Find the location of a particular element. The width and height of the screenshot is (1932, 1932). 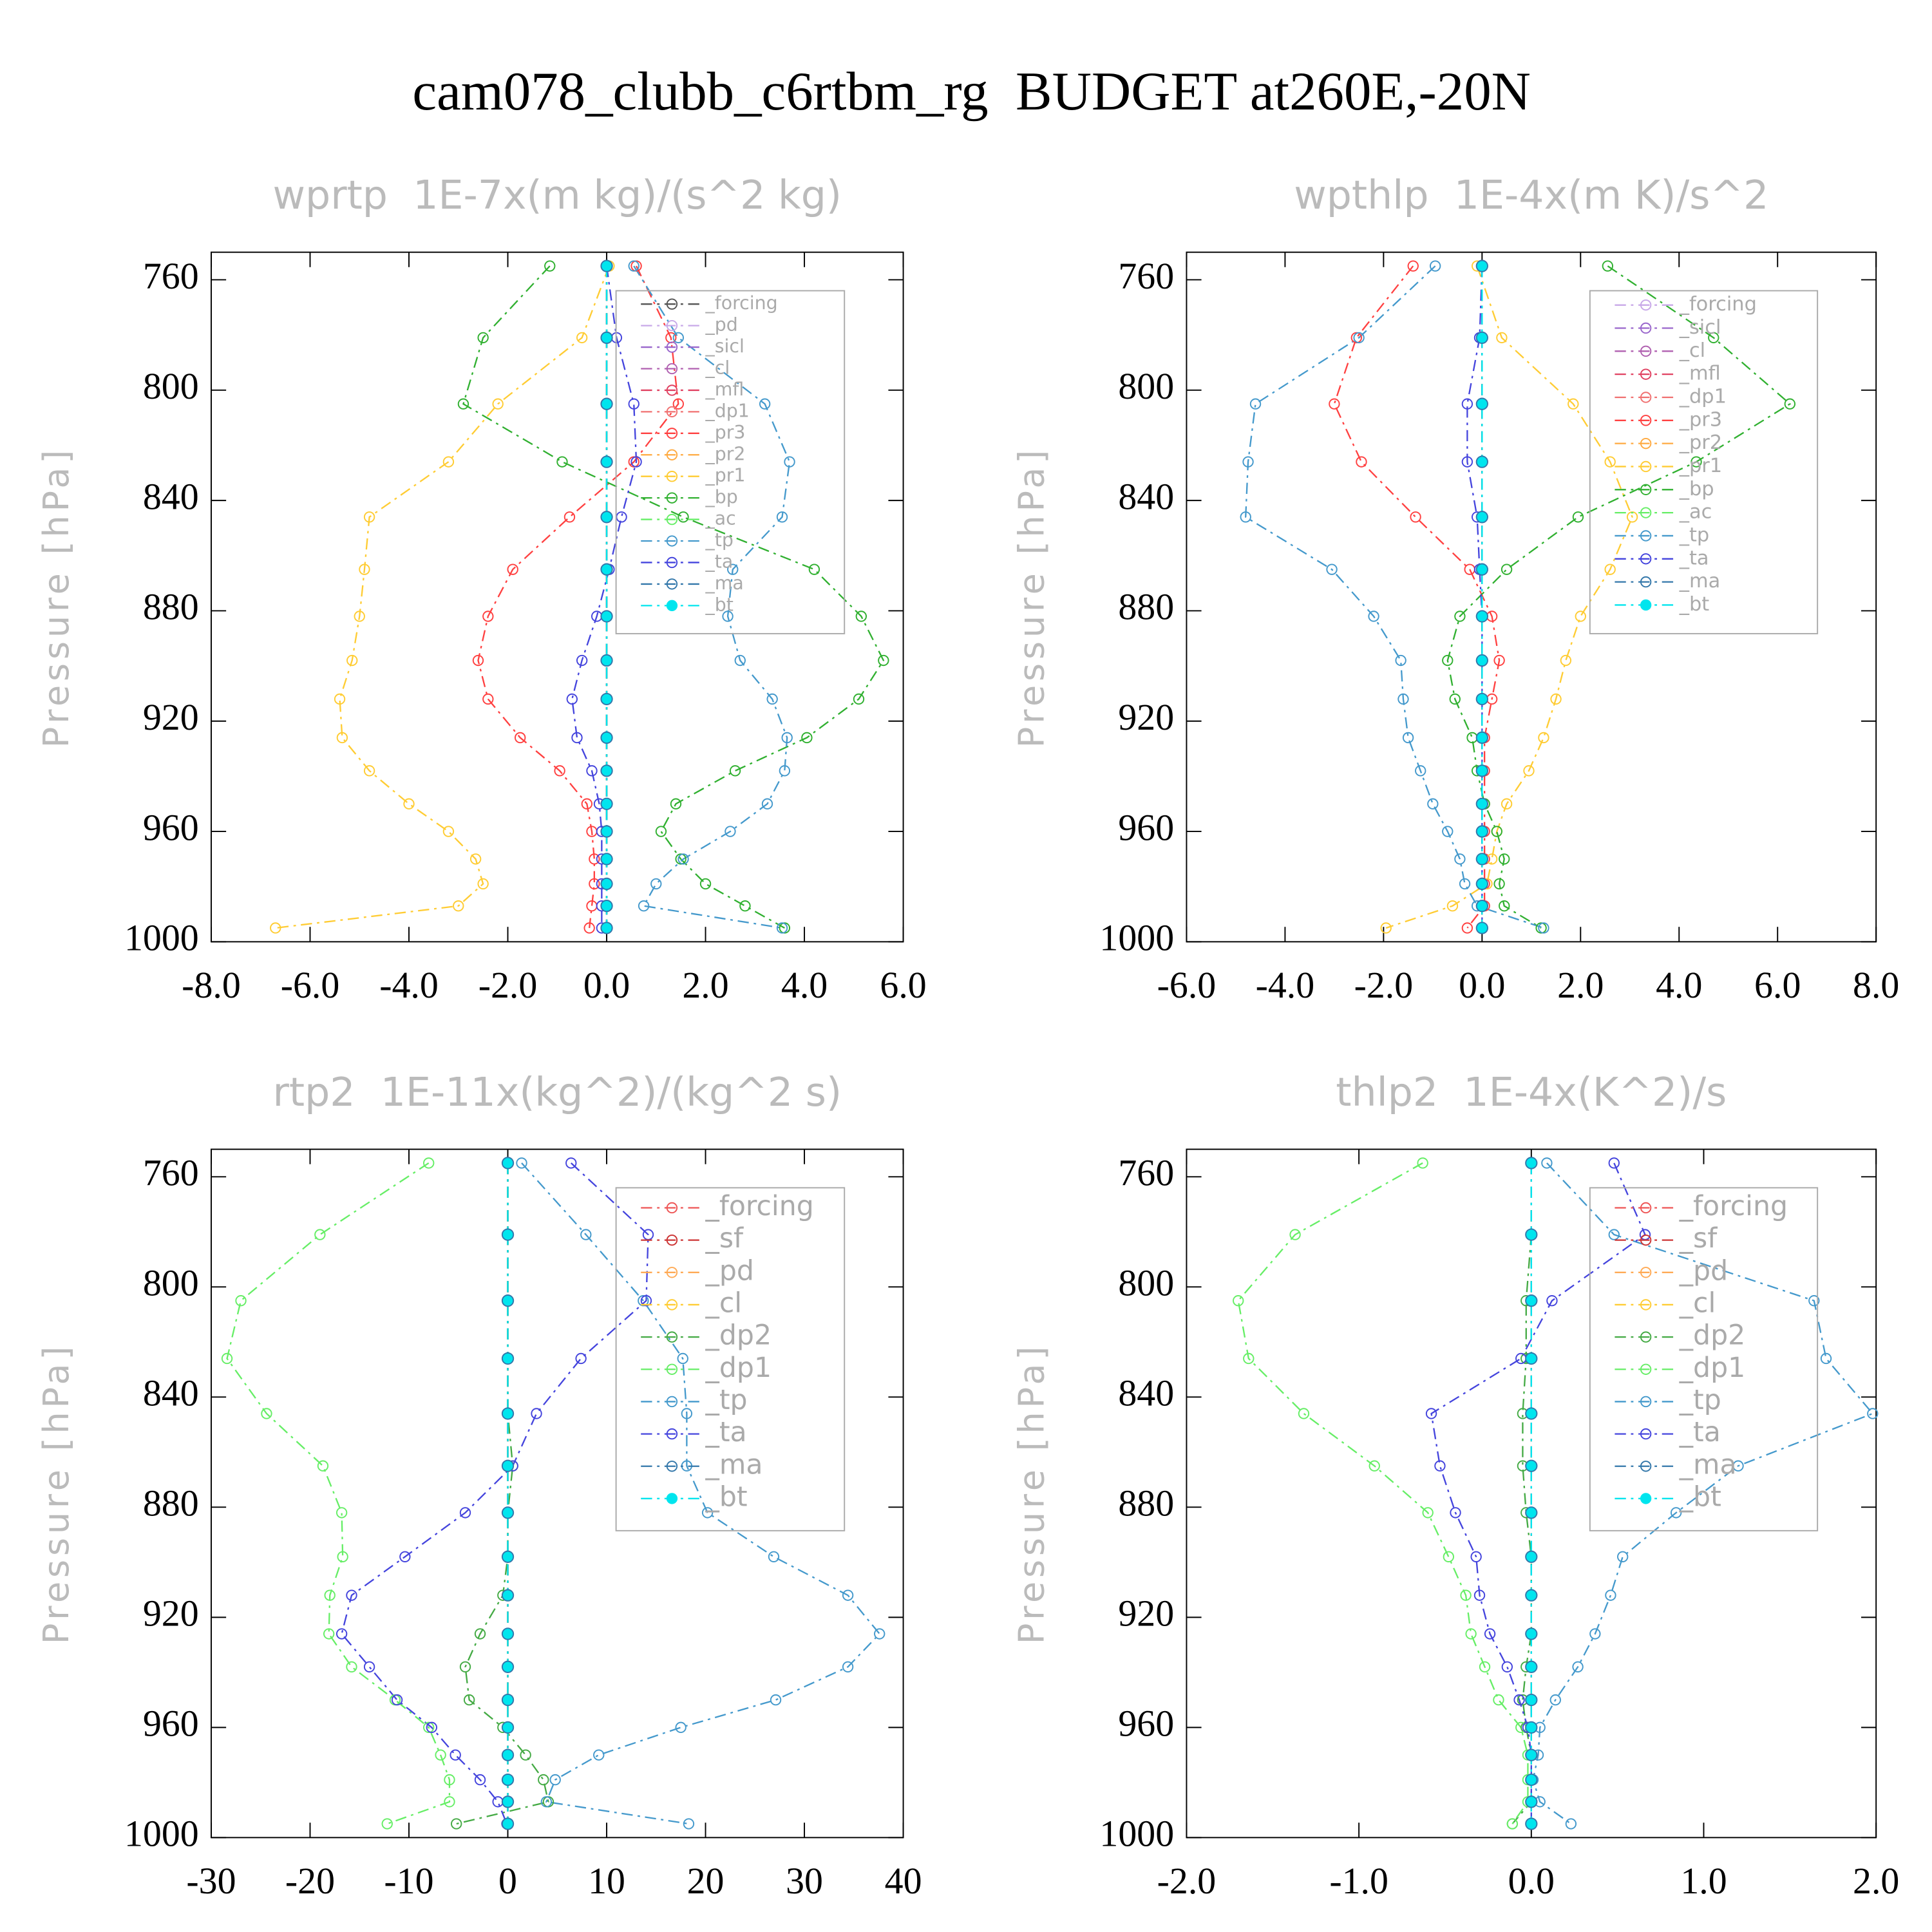

plot-frame is located at coordinates (1531, 597).